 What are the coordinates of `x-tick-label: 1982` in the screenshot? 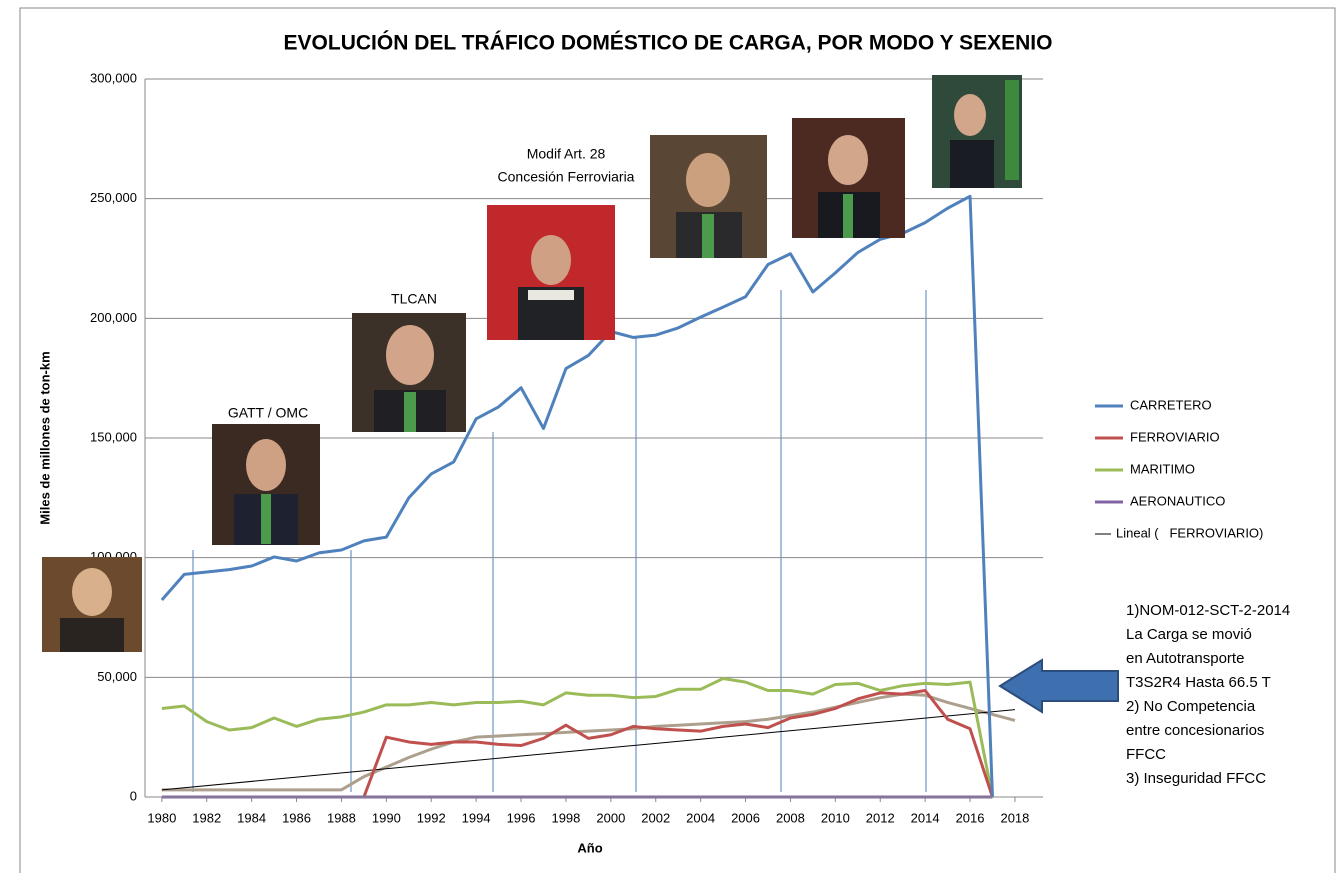 It's located at (206, 817).